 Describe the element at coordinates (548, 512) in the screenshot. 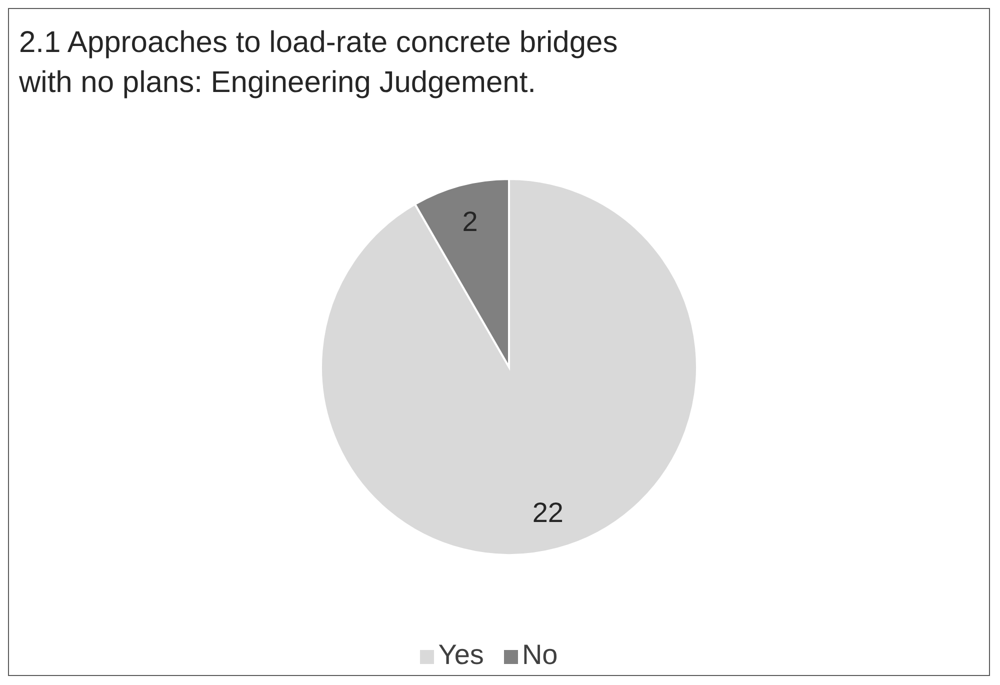

I see `data-label: 22` at that location.